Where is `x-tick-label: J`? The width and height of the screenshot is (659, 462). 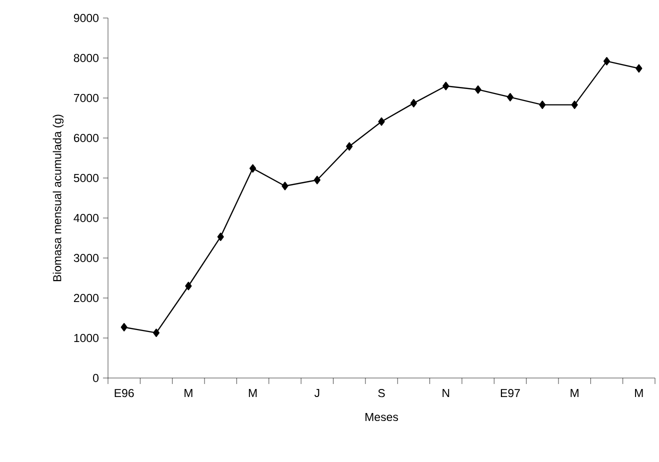
x-tick-label: J is located at coordinates (317, 393).